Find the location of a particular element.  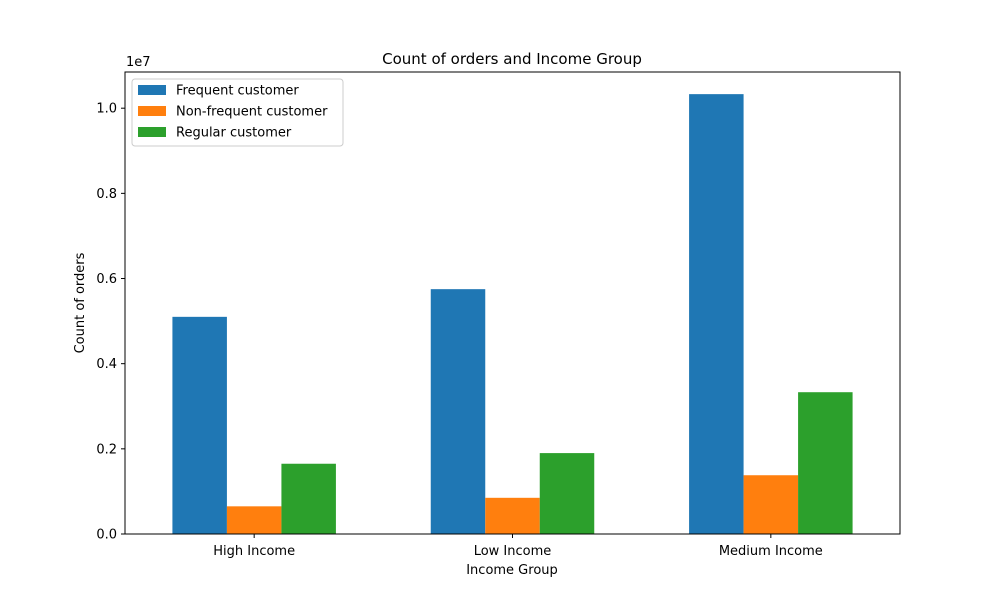

bar-regular-customer-medium-income is located at coordinates (825, 463).